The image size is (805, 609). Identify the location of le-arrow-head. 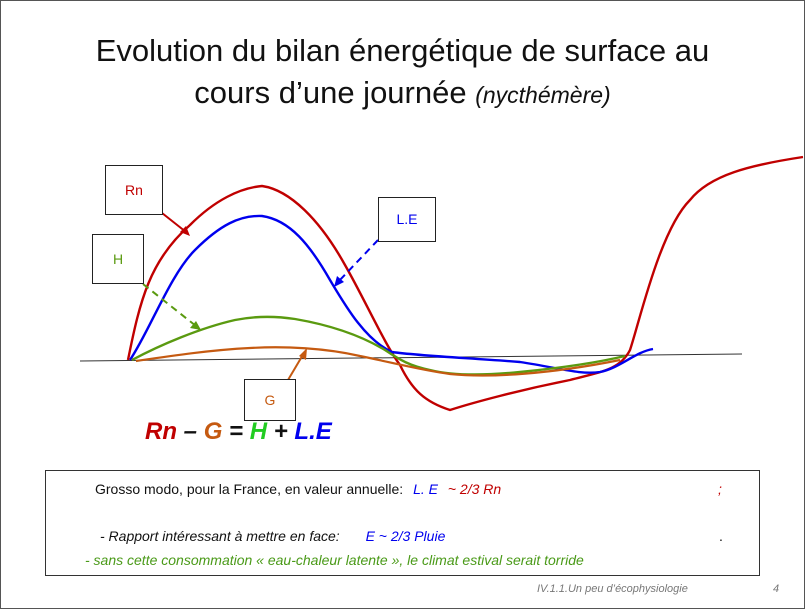
(339, 281).